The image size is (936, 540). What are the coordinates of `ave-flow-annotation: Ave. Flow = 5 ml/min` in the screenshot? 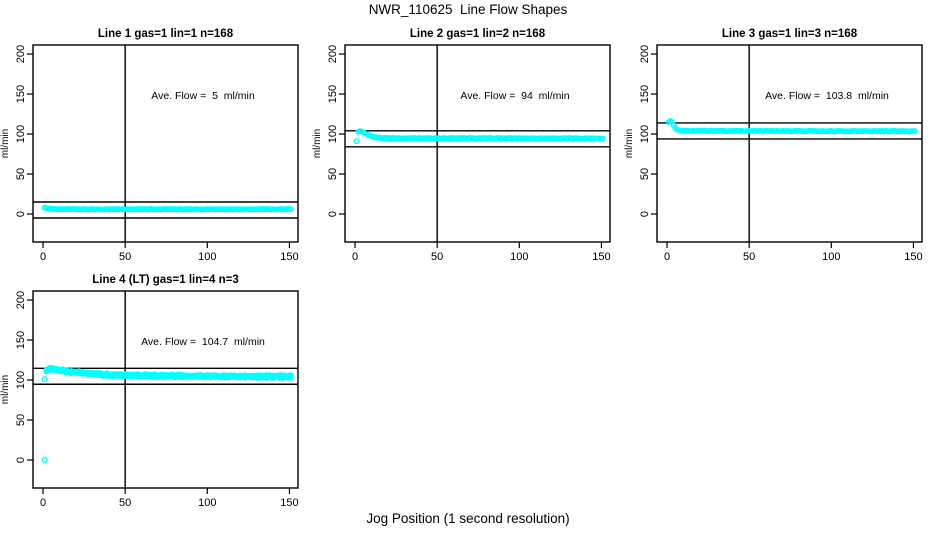 It's located at (203, 96).